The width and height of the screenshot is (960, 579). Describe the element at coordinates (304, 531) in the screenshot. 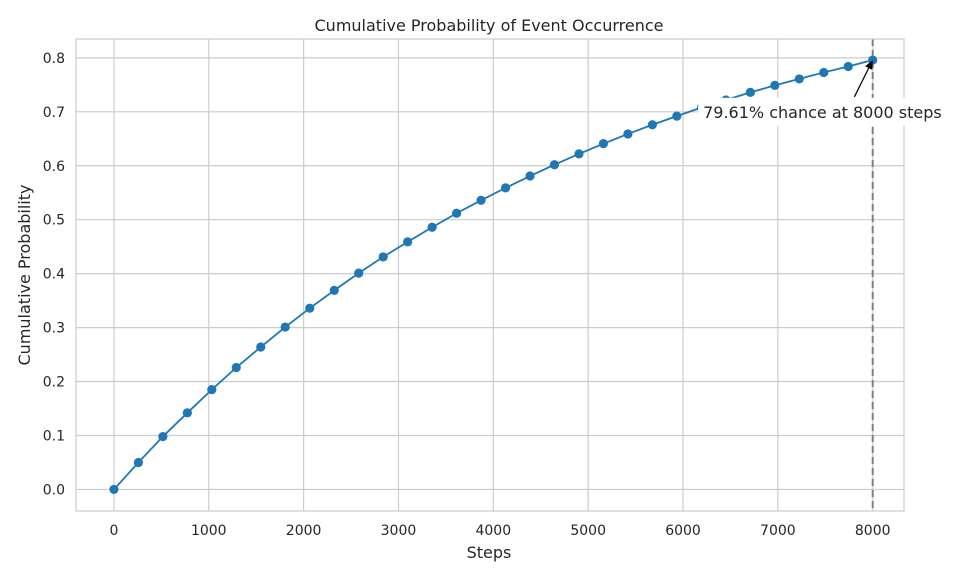

I see `x-tick-label: 2000` at that location.